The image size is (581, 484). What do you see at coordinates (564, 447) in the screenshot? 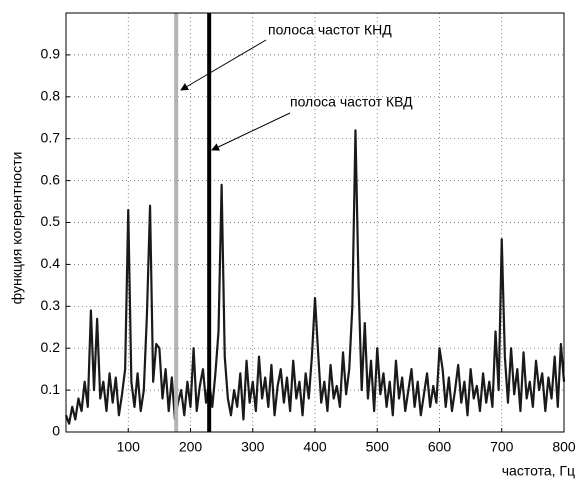
I see `x-tick-label: 800` at bounding box center [564, 447].